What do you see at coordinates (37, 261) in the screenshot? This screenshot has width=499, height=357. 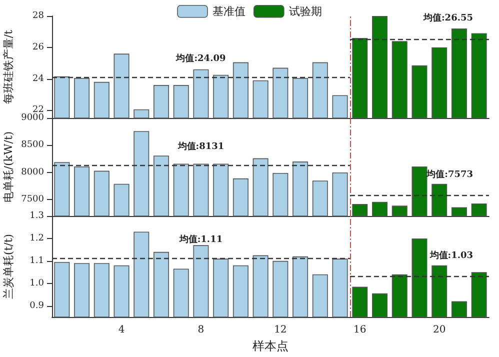 I see `y-tick-label: 1.1` at bounding box center [37, 261].